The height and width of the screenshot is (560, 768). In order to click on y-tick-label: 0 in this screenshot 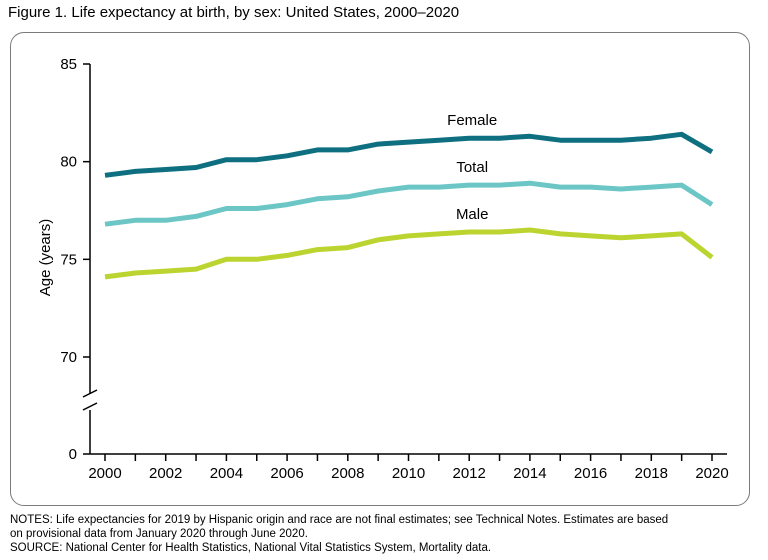, I will do `click(73, 454)`.